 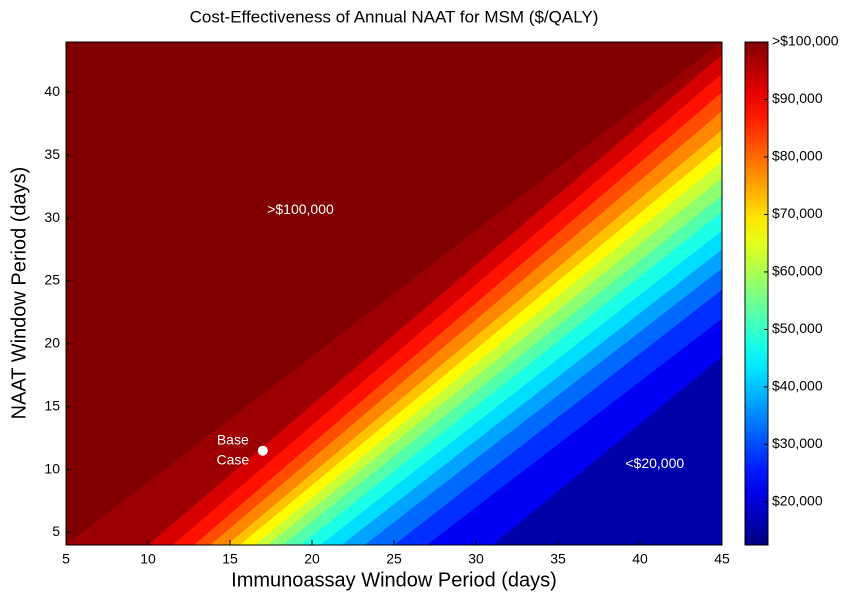 I want to click on x-tick-label: 25, so click(x=394, y=559).